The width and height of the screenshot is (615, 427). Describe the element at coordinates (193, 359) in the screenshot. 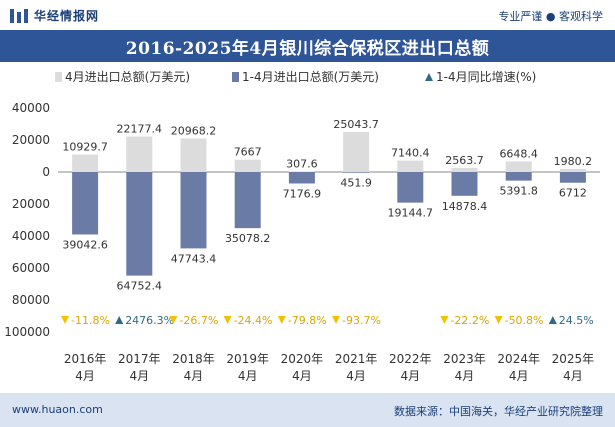

I see `x-tick-label-year: 2018年` at that location.